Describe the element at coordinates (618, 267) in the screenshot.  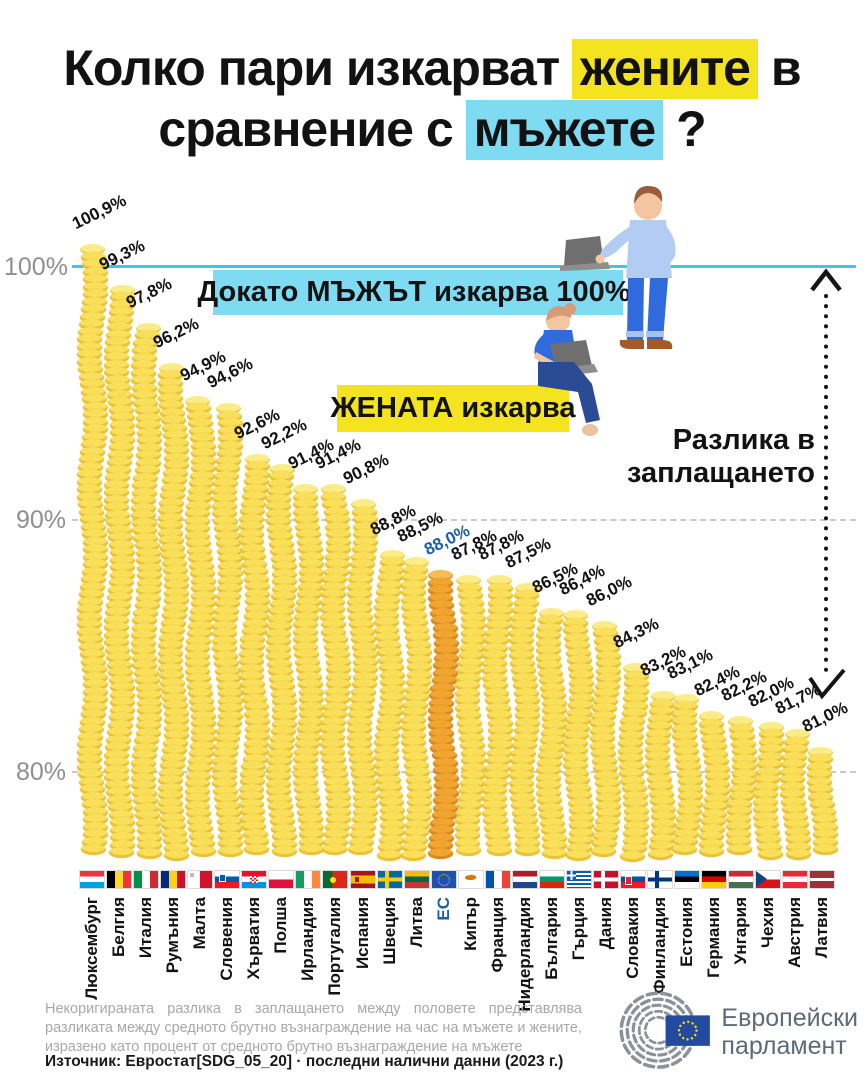
I see `man-with-laptop-illustration` at that location.